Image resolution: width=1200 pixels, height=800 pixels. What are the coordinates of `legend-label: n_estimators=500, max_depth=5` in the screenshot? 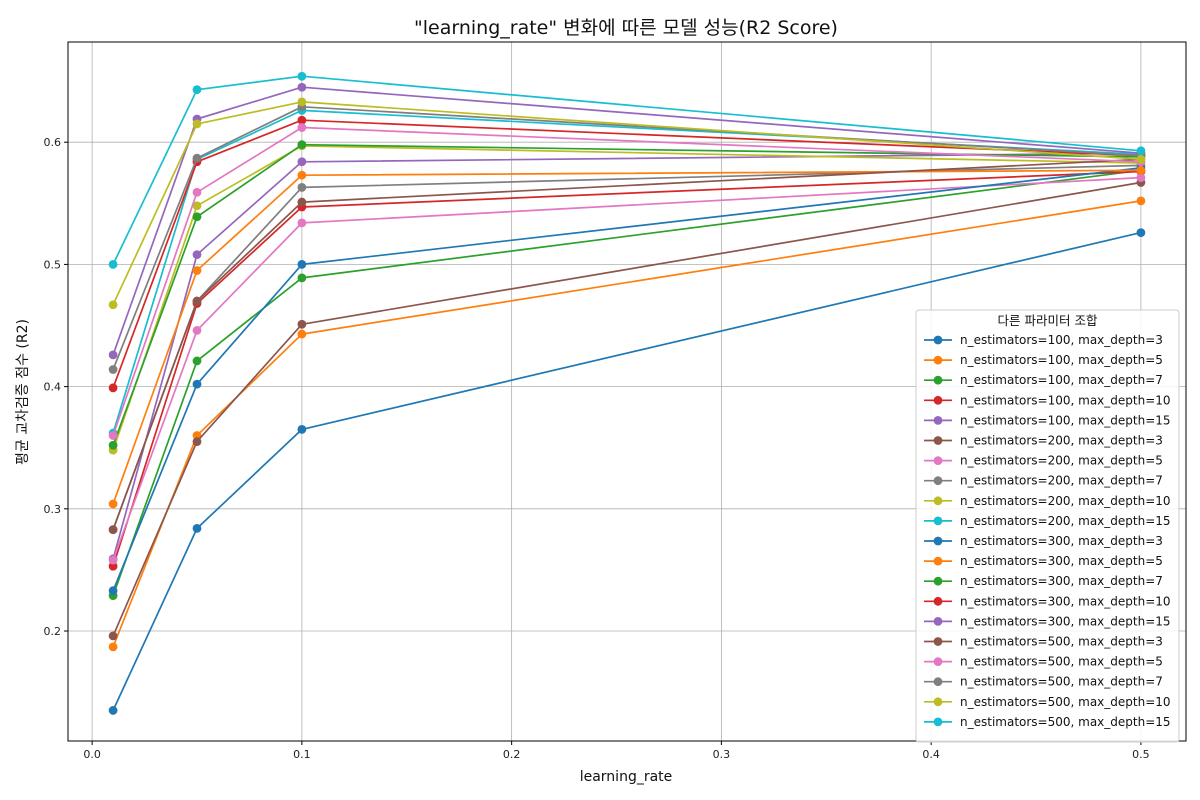 It's located at (1061, 662).